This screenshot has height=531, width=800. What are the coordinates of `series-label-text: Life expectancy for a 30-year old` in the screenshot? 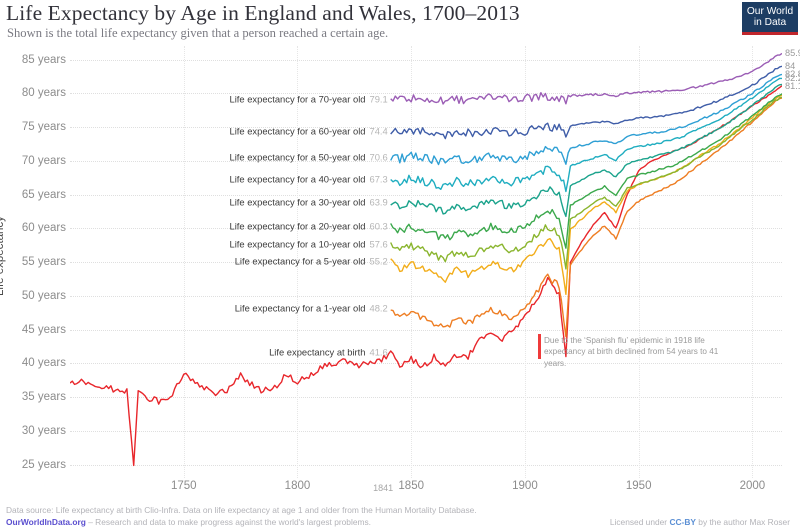 It's located at (297, 202).